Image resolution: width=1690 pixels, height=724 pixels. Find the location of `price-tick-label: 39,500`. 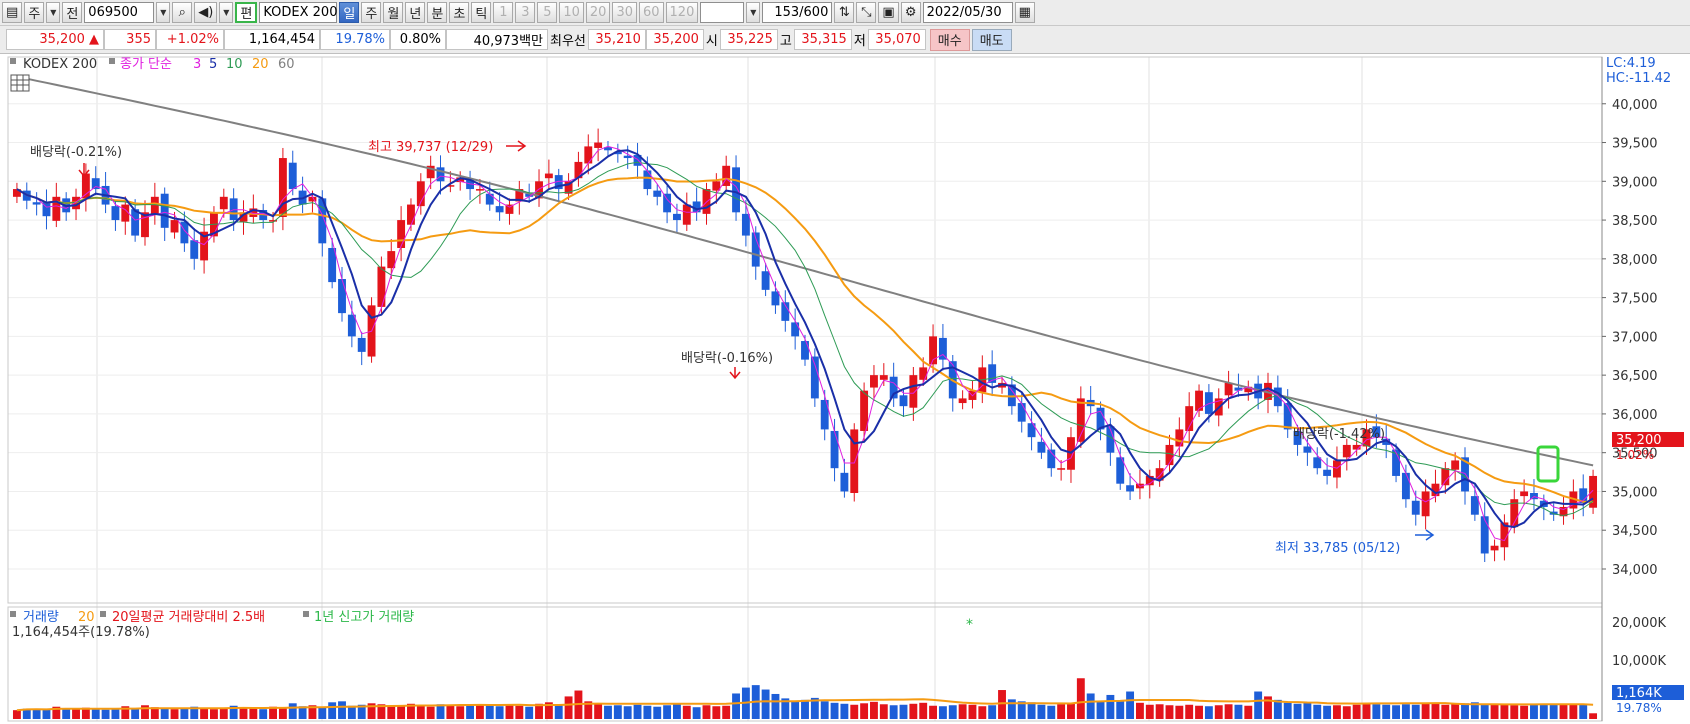

price-tick-label: 39,500 is located at coordinates (1635, 144).